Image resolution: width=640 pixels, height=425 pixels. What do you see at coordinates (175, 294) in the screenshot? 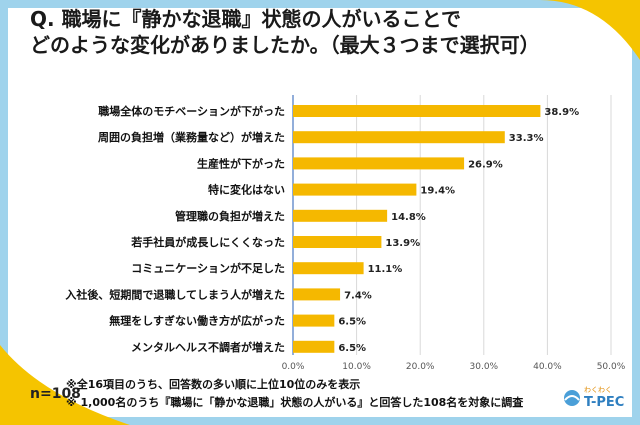
I see `category-label: 入社後、短期間で退職してしまう人が増えた` at bounding box center [175, 294].